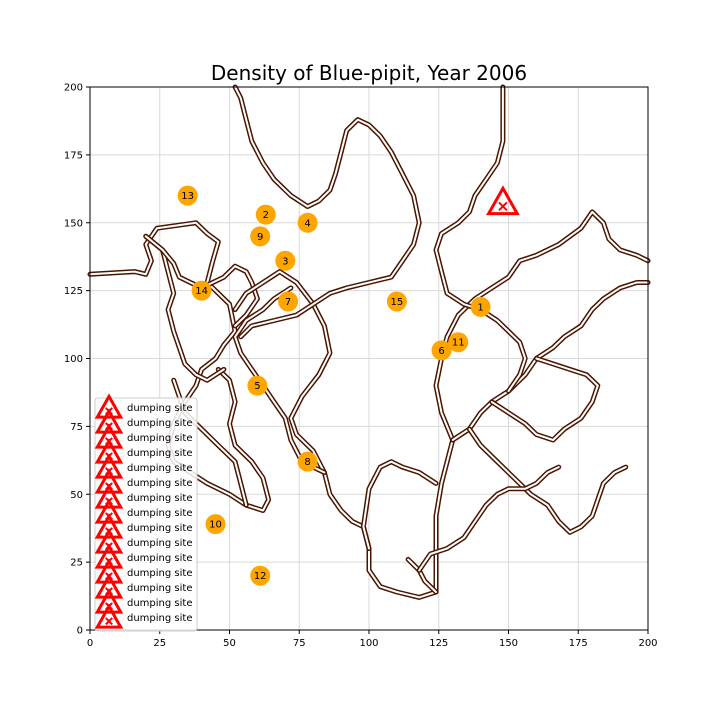 This screenshot has width=720, height=720. I want to click on observation-site-marker: 3, so click(285, 260).